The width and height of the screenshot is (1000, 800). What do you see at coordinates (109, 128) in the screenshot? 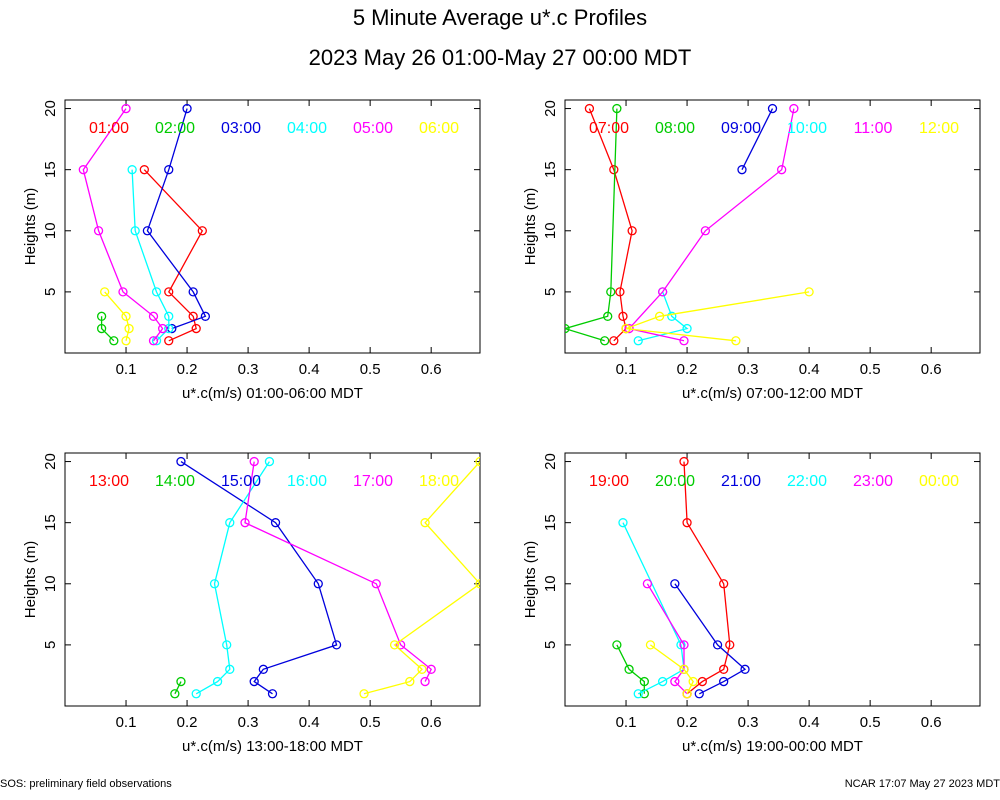
I see `legend-label: 01:00` at bounding box center [109, 128].